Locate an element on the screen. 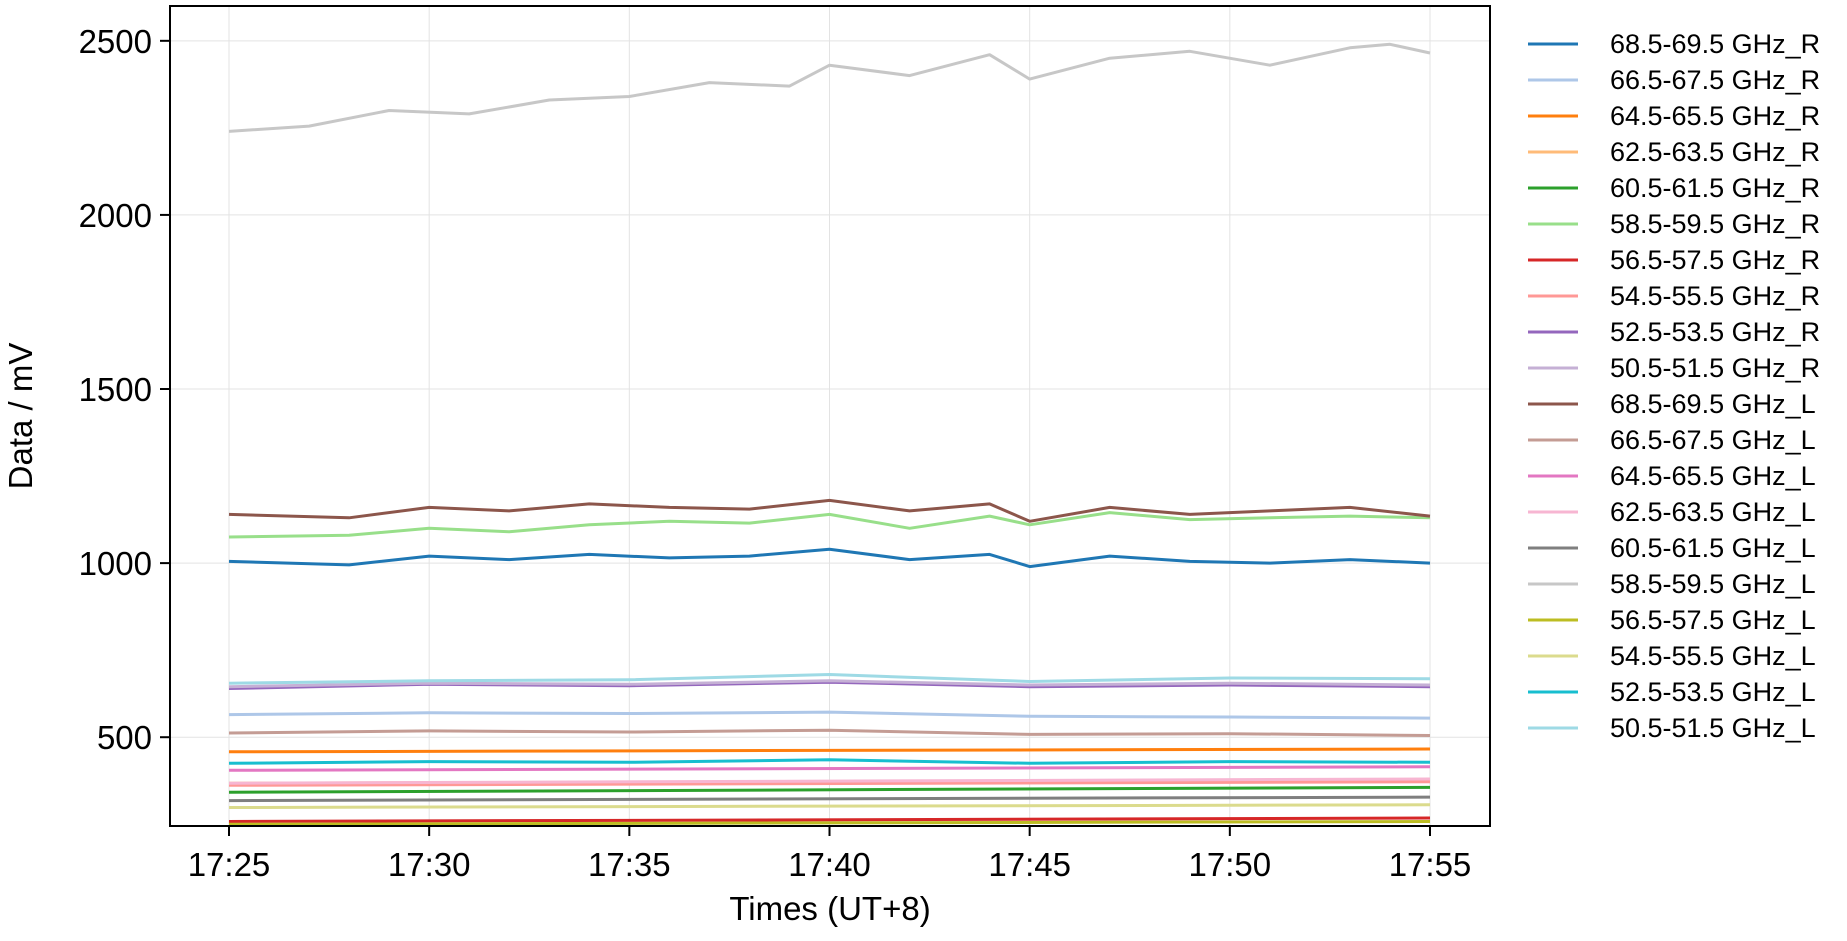  legend-label: 58.5-59.5 GHz_R is located at coordinates (1715, 224).